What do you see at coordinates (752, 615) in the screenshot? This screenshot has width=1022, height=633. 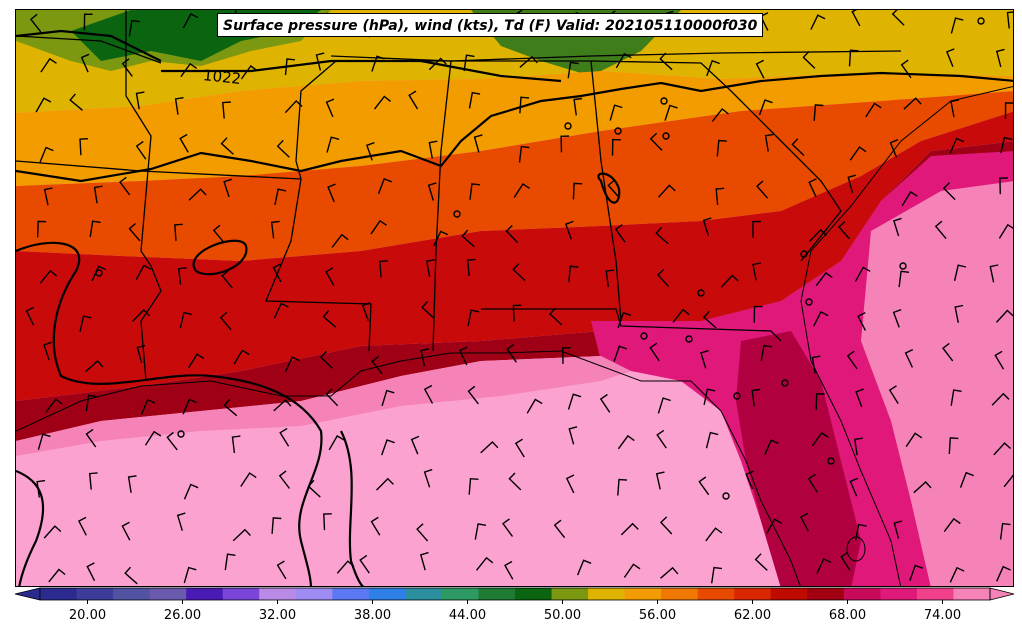 I see `colorbar-tick-label: 62.00` at bounding box center [752, 615].